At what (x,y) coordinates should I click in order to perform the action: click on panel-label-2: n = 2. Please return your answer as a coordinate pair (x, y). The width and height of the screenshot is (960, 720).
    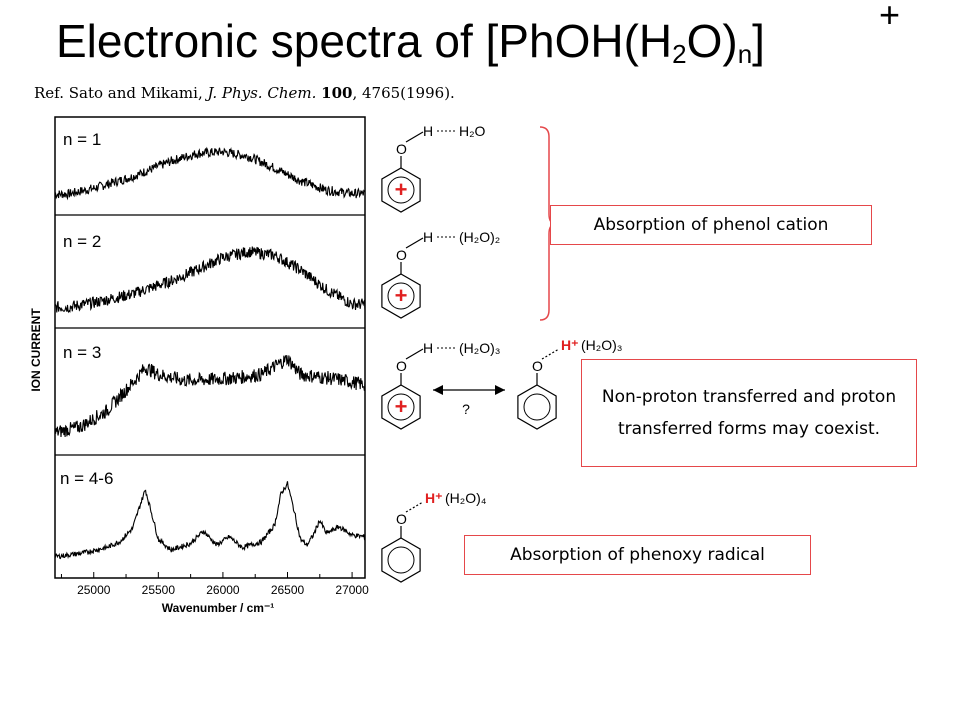
    Looking at the image, I should click on (82, 241).